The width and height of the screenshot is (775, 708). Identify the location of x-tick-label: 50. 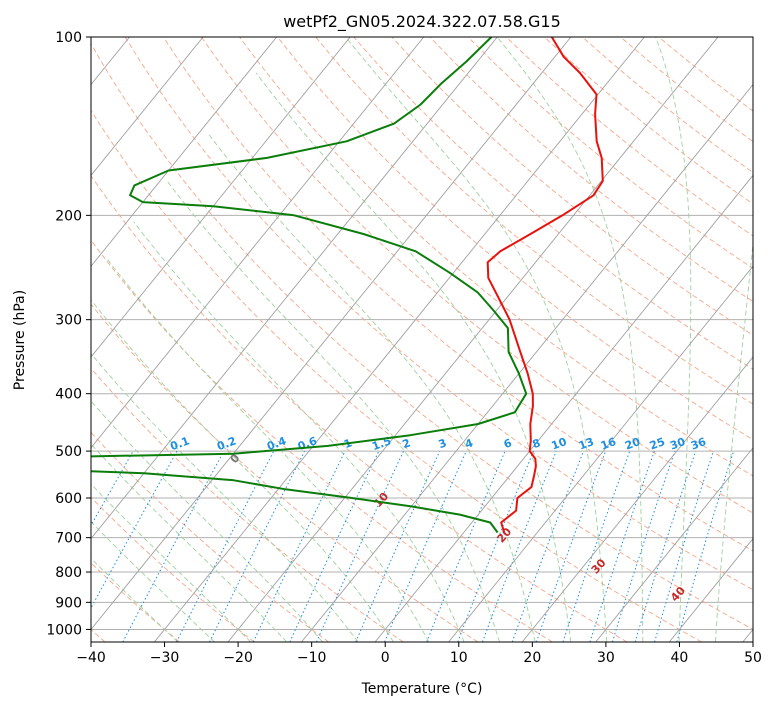
(753, 658).